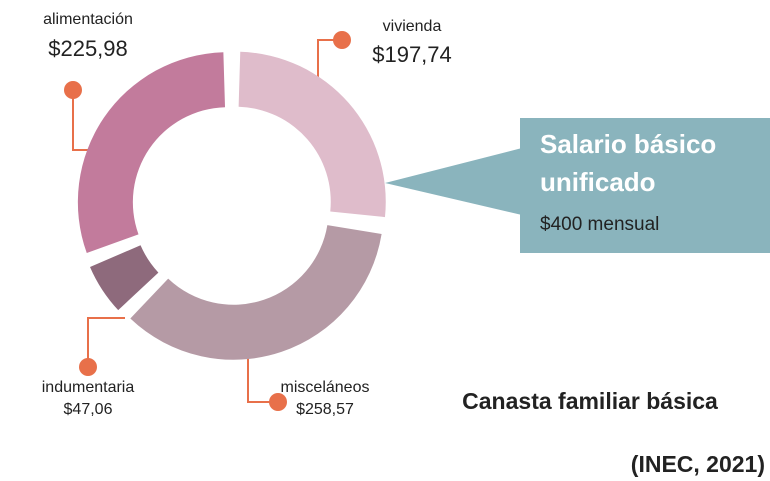 The height and width of the screenshot is (481, 770). I want to click on source: (INEC, 2021), so click(698, 464).